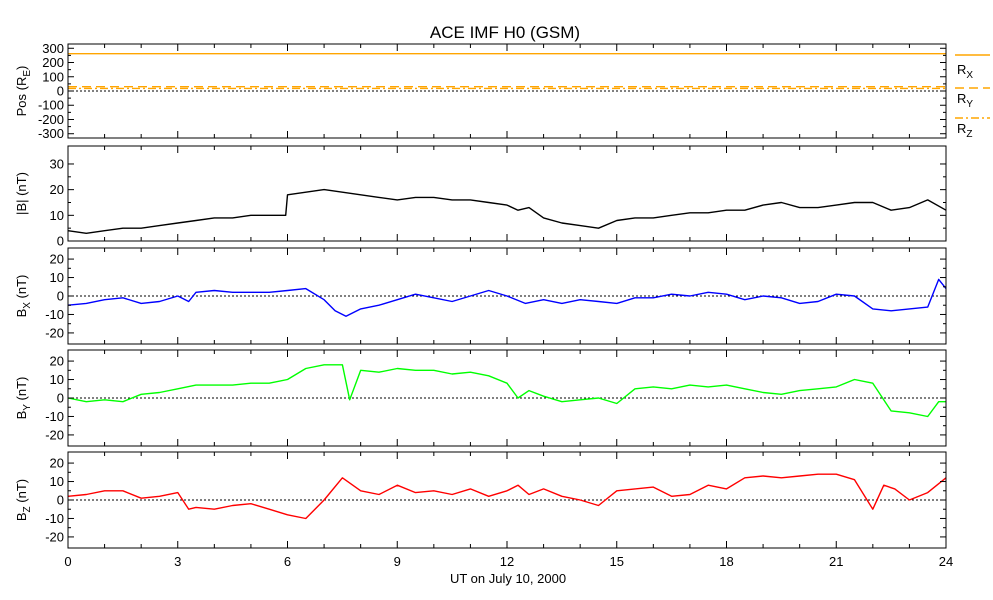 The image size is (993, 600). What do you see at coordinates (508, 578) in the screenshot?
I see `x-axis-title: UT on July 10, 2000` at bounding box center [508, 578].